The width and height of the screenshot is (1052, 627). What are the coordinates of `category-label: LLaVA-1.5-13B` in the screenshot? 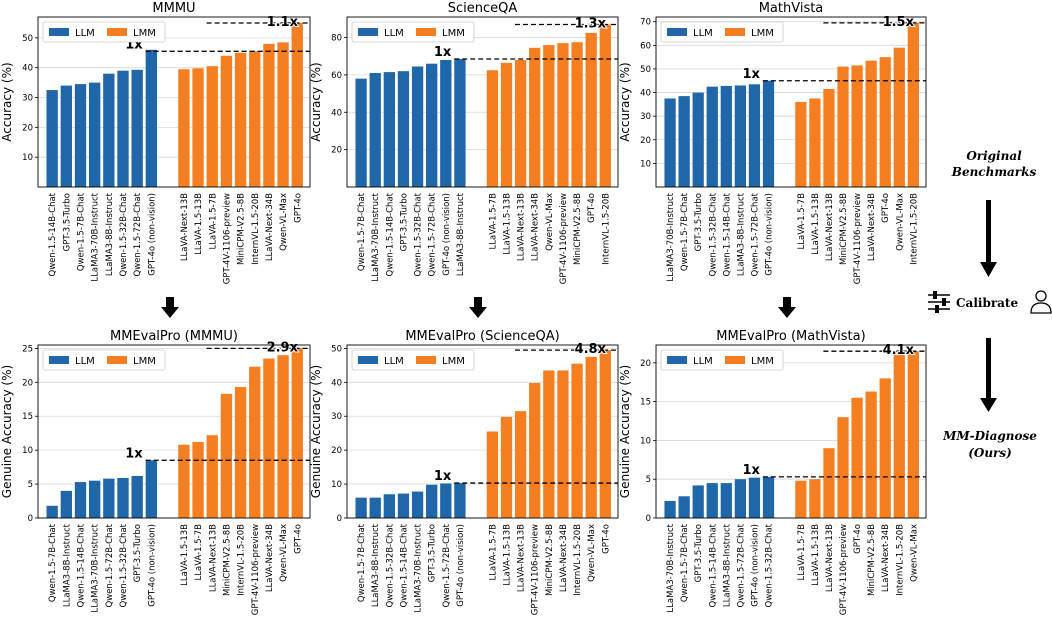 It's located at (199, 224).